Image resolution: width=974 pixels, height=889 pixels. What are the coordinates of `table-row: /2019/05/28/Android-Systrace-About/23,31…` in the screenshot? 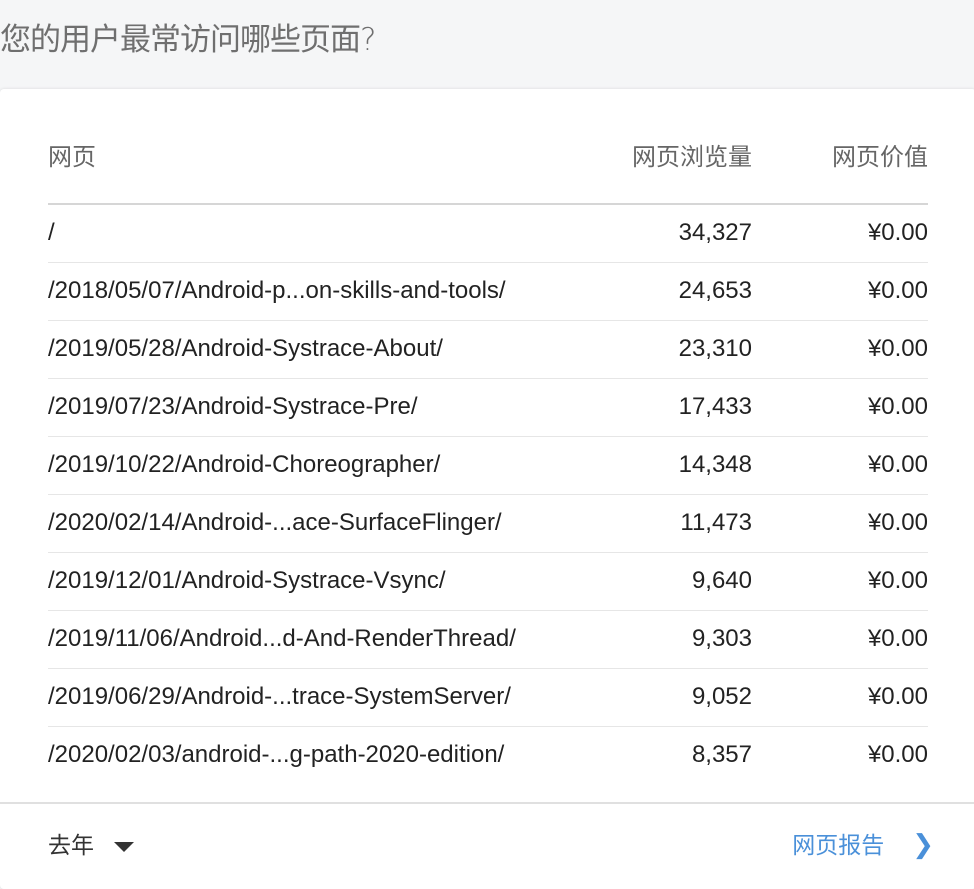 It's located at (488, 350).